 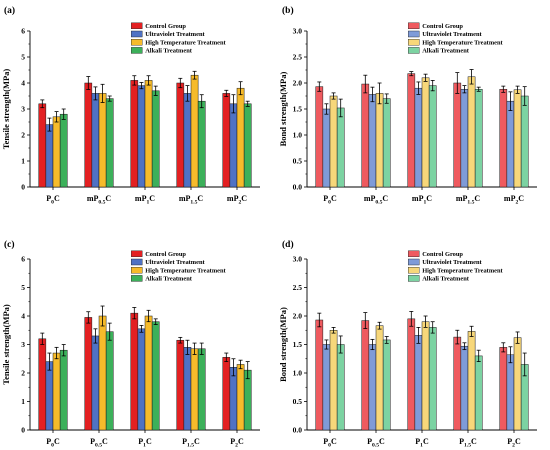 What do you see at coordinates (422, 200) in the screenshot?
I see `x-category-label: mP1C` at bounding box center [422, 200].